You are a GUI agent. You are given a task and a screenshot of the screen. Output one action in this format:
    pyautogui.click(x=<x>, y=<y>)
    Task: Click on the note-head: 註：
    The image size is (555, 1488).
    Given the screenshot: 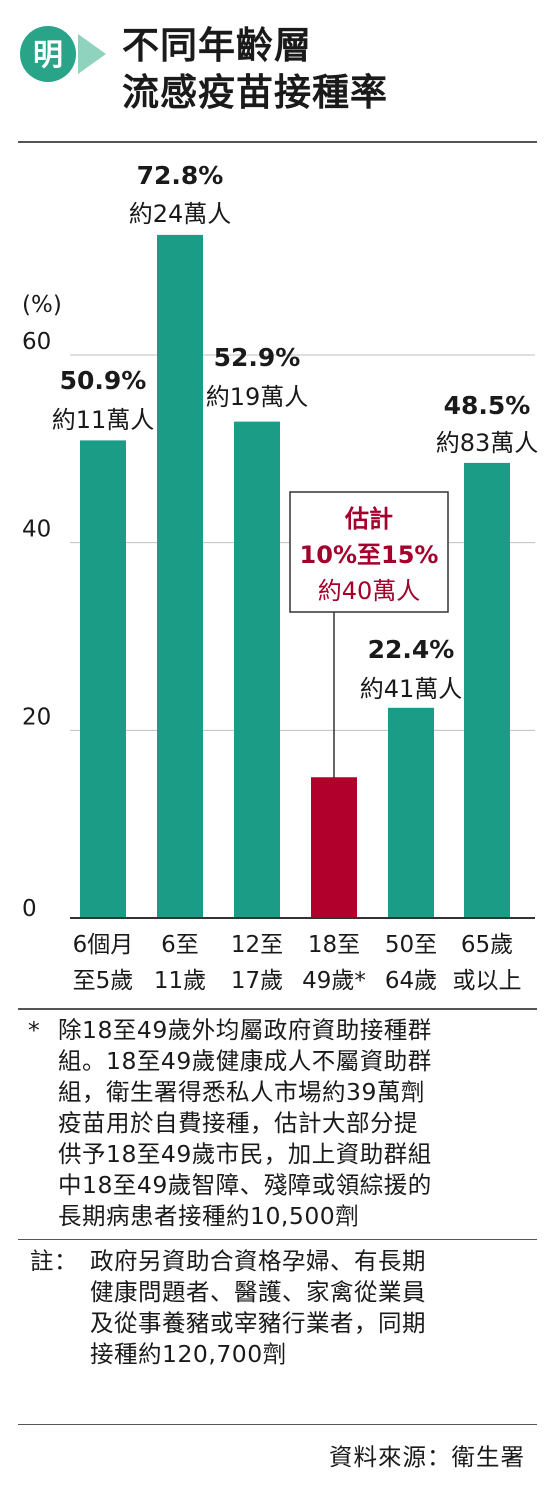 What is the action you would take?
    pyautogui.click(x=54, y=1261)
    